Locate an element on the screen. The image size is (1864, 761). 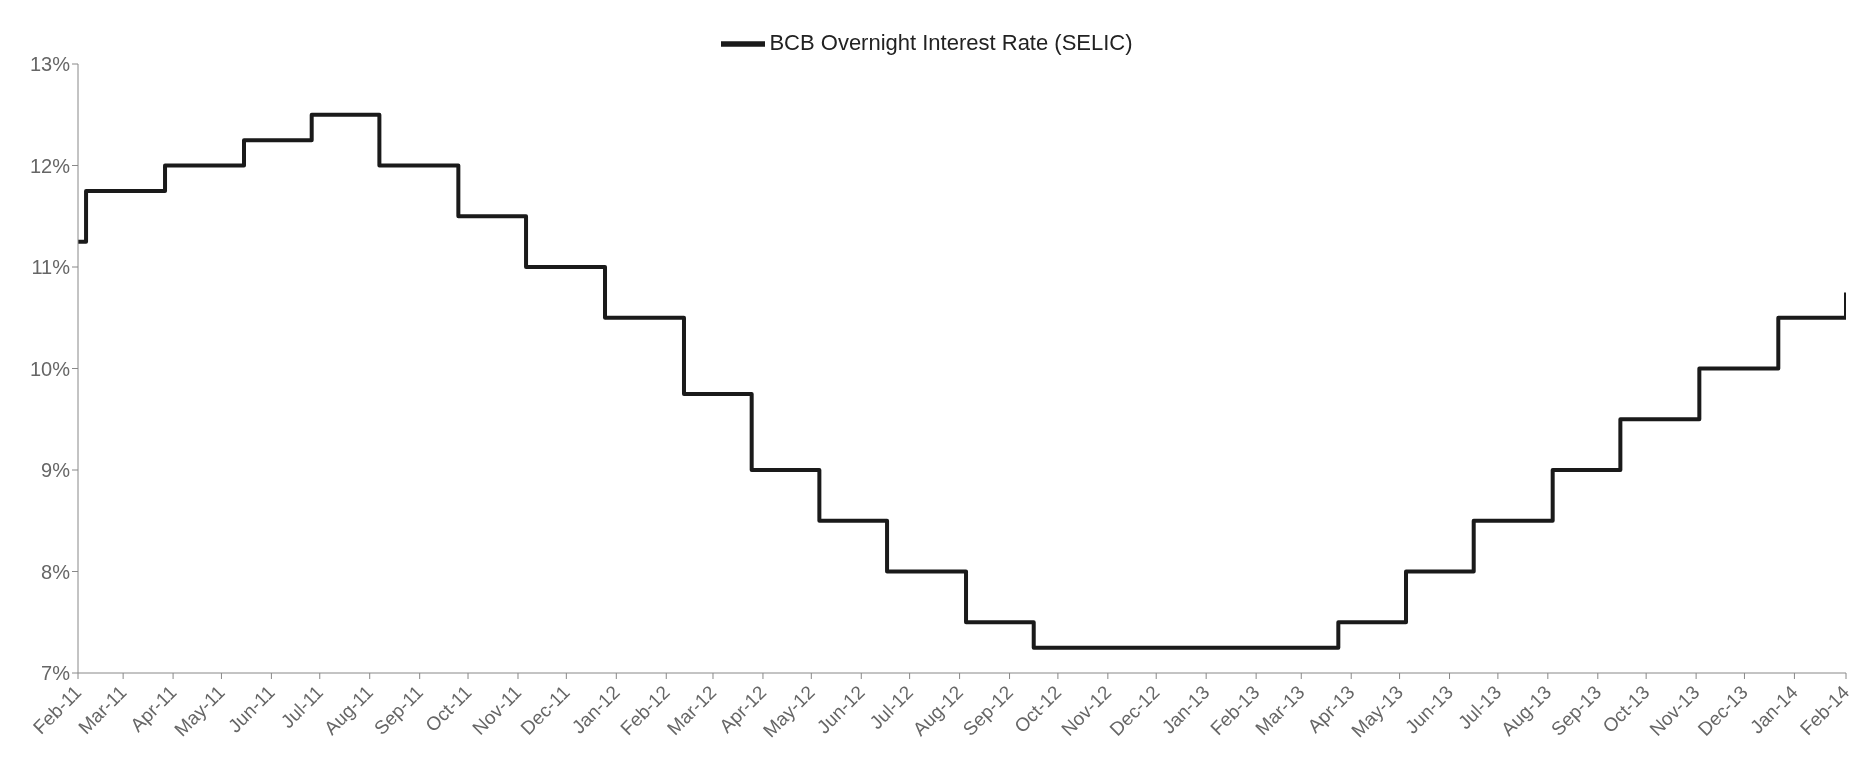
legend-label: BCB Overnight Interest Rate (SELIC) is located at coordinates (951, 42).